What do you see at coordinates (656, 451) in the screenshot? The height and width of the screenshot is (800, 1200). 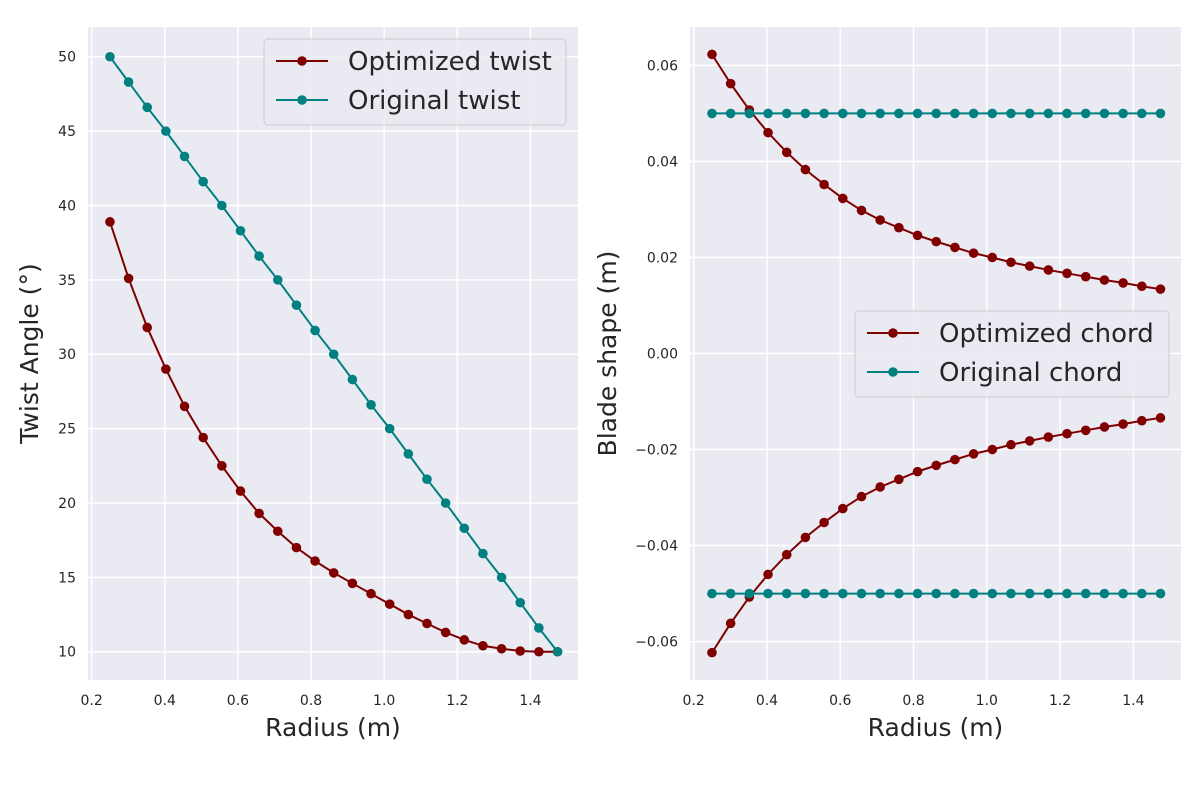 I see `y-tick-label: −0.02` at bounding box center [656, 451].